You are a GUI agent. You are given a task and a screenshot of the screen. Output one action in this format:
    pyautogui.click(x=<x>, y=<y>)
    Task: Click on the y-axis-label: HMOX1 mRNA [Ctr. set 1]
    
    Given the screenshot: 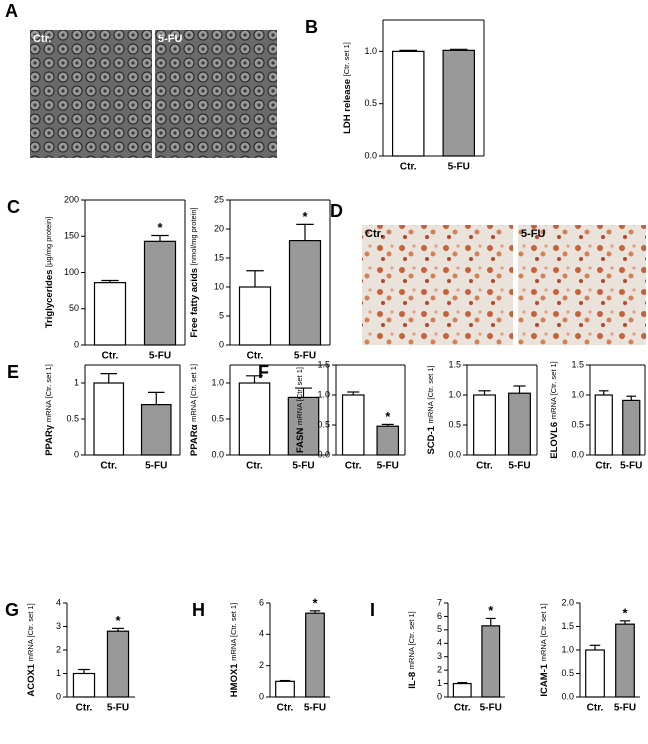 What is the action you would take?
    pyautogui.click(x=234, y=650)
    